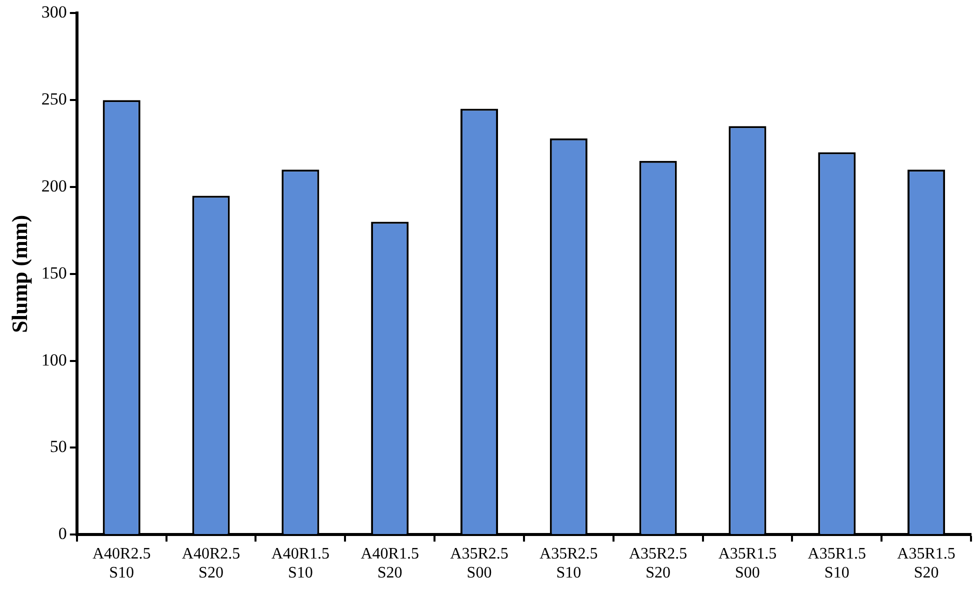 The image size is (975, 590). Describe the element at coordinates (54, 99) in the screenshot. I see `y-tick-label: 250` at that location.